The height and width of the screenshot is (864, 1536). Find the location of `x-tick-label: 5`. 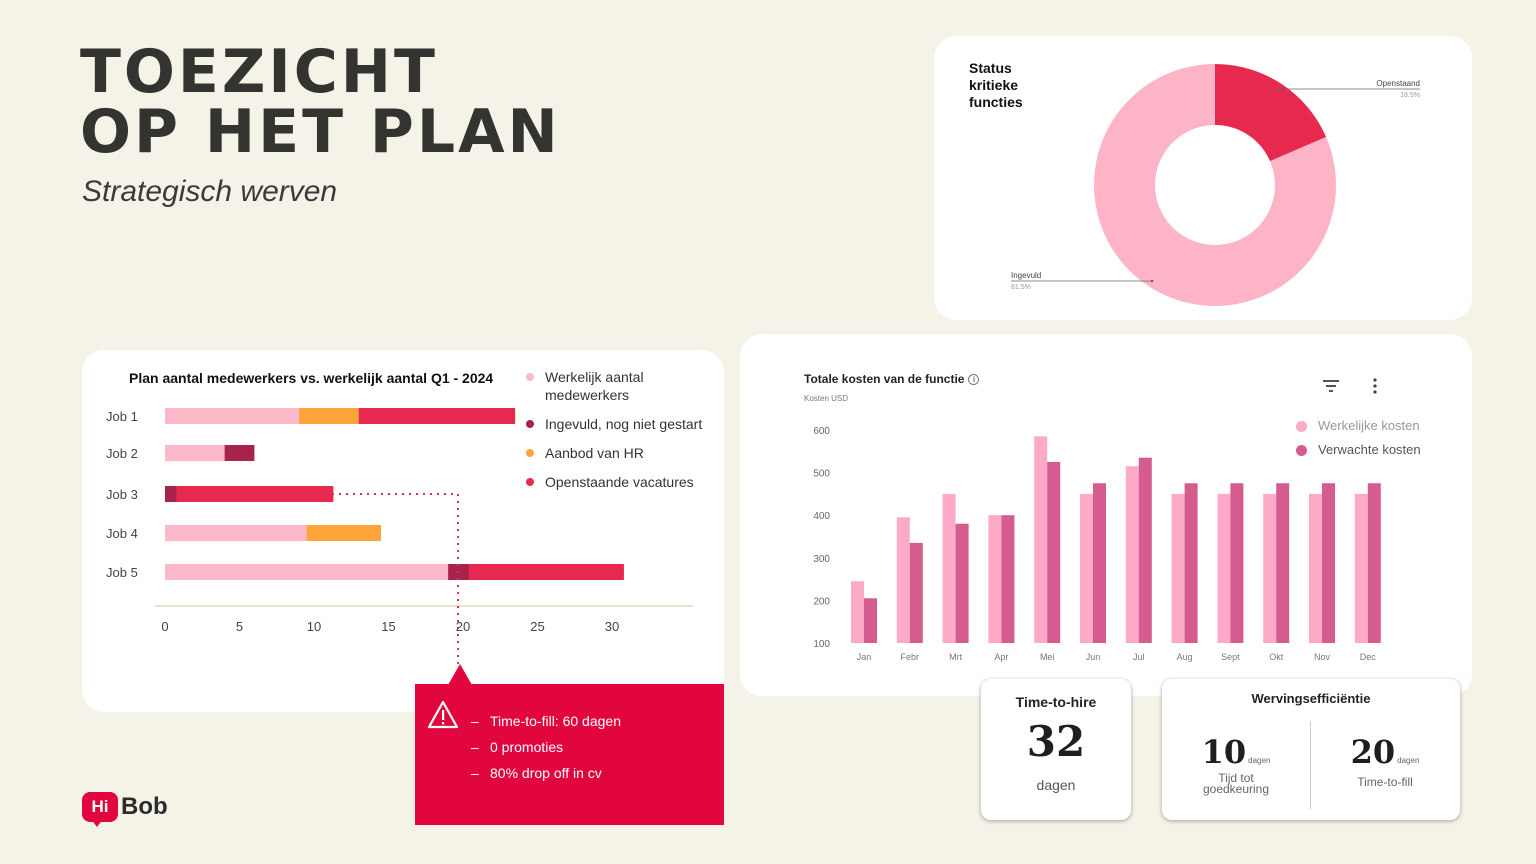

x-tick-label: 5 is located at coordinates (239, 626).